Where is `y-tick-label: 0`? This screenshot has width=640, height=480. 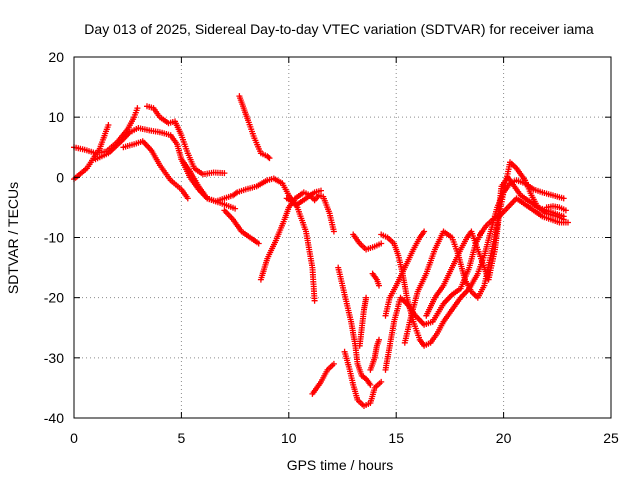
y-tick-label: 0 is located at coordinates (60, 177).